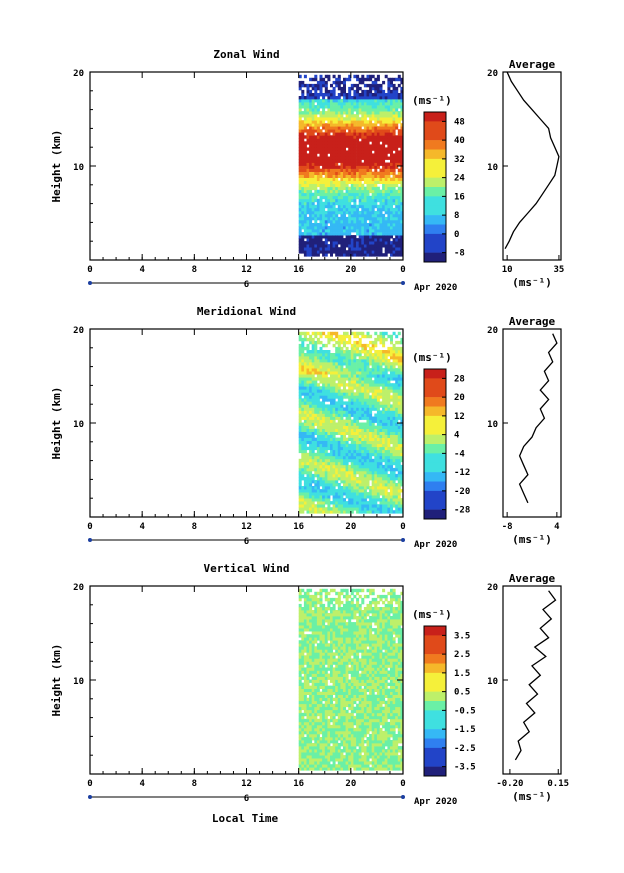 The height and width of the screenshot is (873, 624). What do you see at coordinates (435, 545) in the screenshot?
I see `date-label: Apr 2020` at bounding box center [435, 545].